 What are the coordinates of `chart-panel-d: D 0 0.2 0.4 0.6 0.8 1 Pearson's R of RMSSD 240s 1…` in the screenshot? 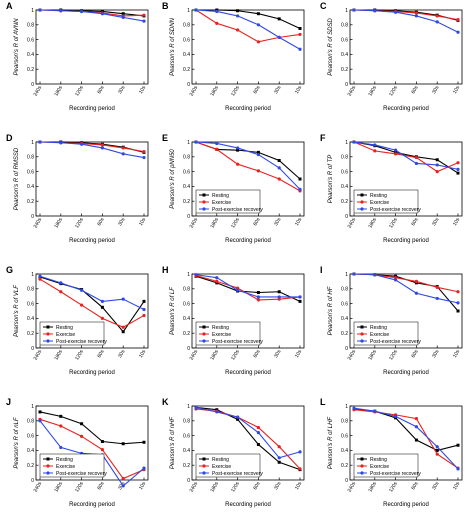 It's located at (77, 188).